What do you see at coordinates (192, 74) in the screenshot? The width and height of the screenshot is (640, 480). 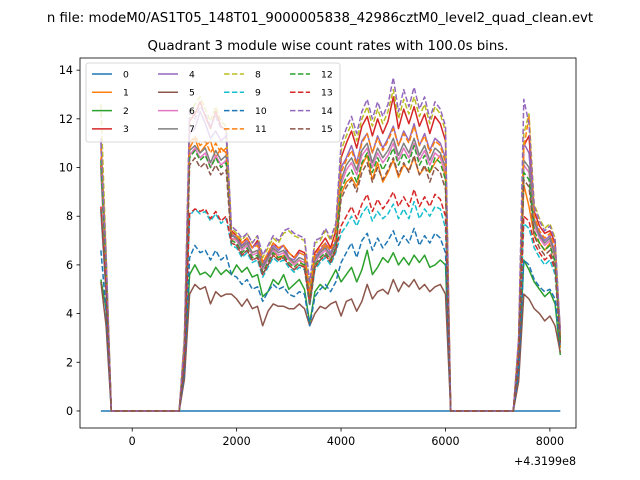 I see `legend-label-4: 4` at bounding box center [192, 74].